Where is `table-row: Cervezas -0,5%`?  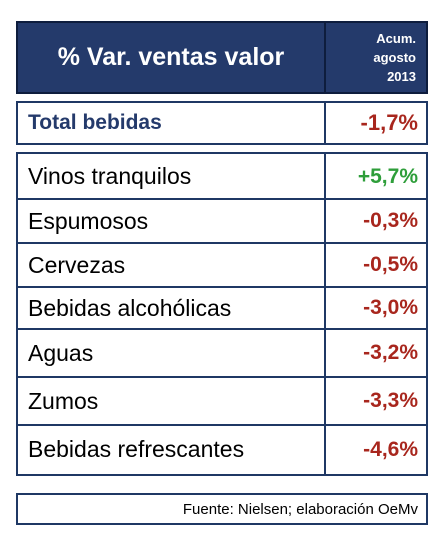
table-row: Cervezas -0,5% is located at coordinates (222, 265).